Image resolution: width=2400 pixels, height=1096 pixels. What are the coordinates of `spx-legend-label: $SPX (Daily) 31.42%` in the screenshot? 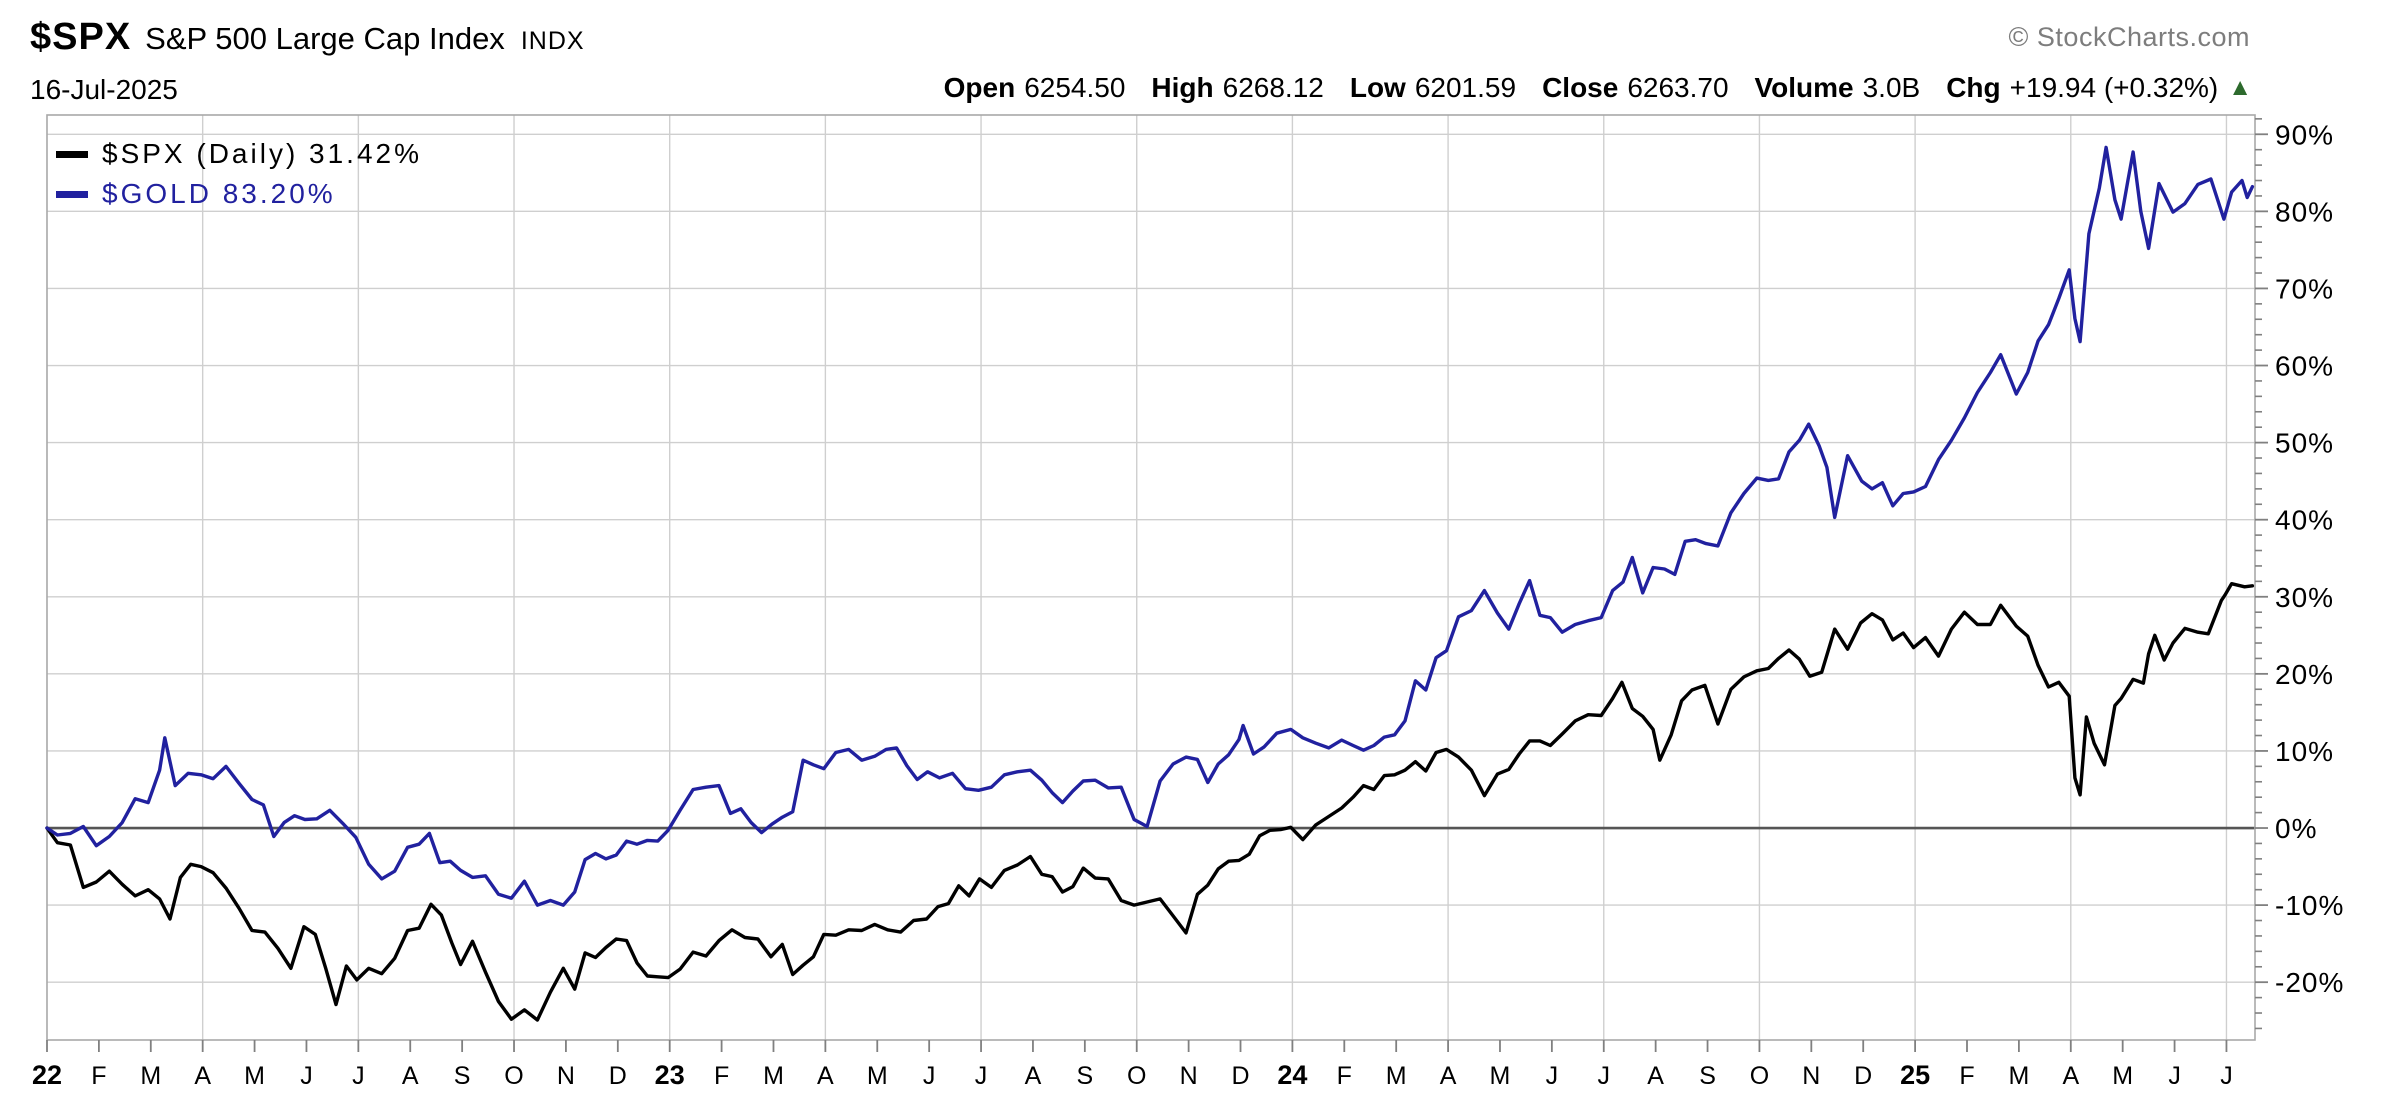 It's located at (262, 153).